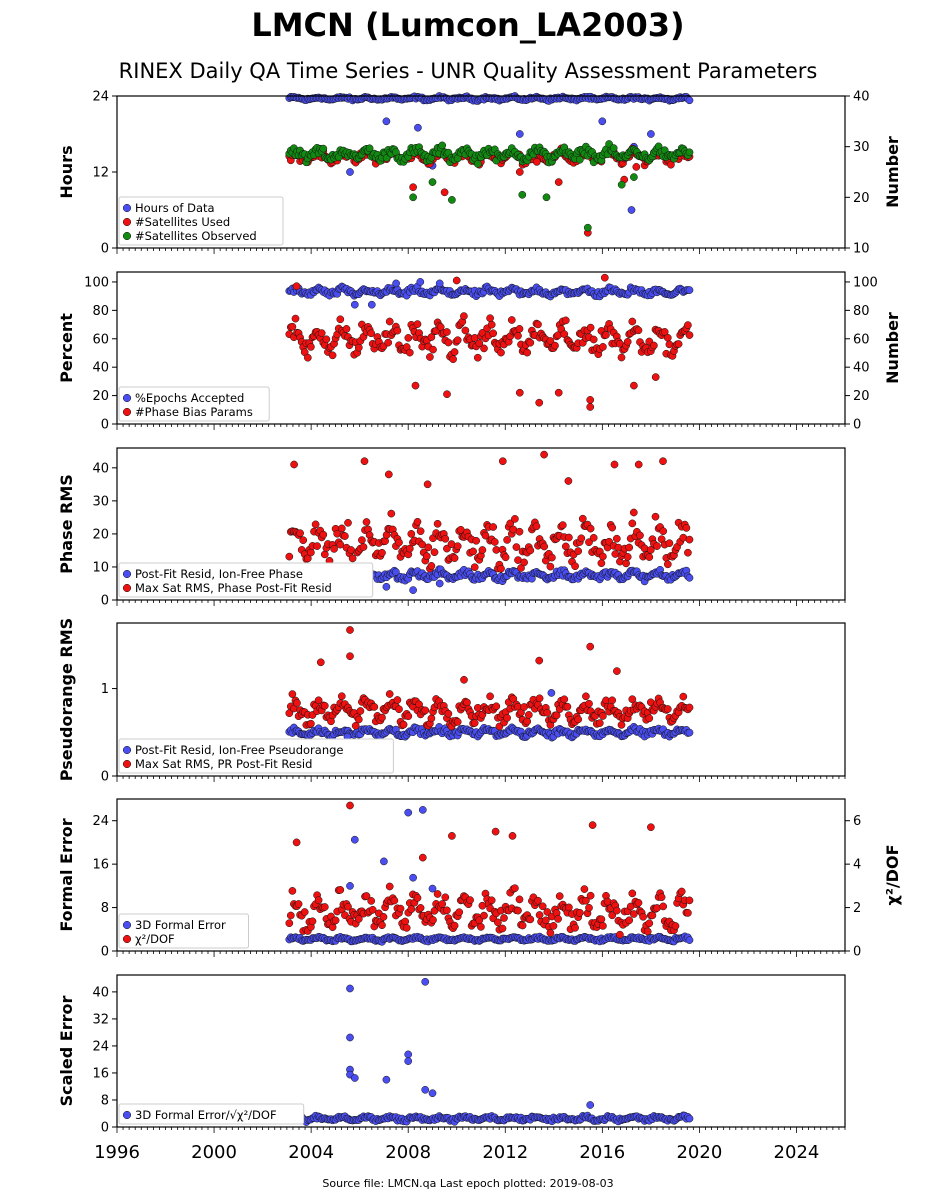 This screenshot has width=937, height=1200. Describe the element at coordinates (100, 1019) in the screenshot. I see `y-tick-label: 32` at that location.